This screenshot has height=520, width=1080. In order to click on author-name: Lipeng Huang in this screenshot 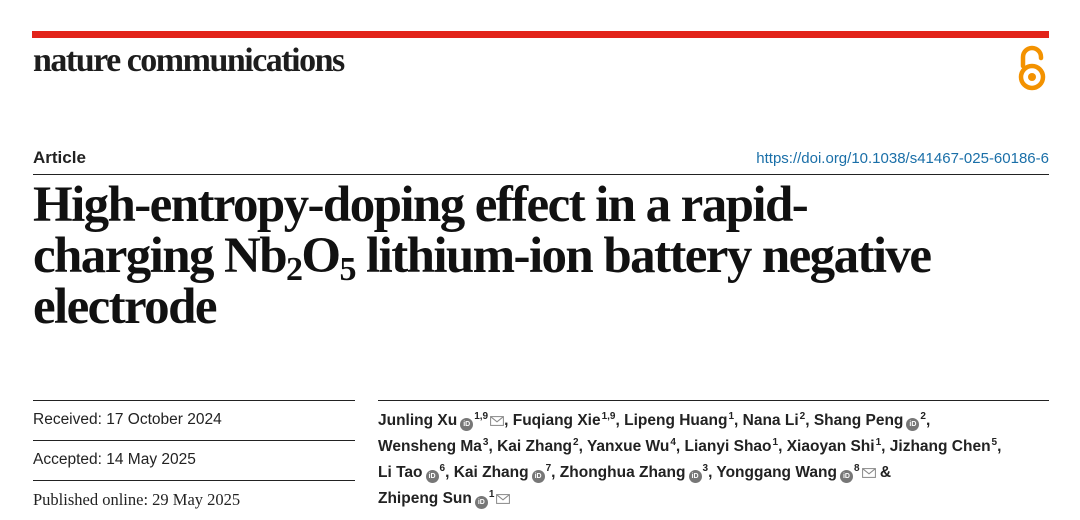, I will do `click(676, 420)`.